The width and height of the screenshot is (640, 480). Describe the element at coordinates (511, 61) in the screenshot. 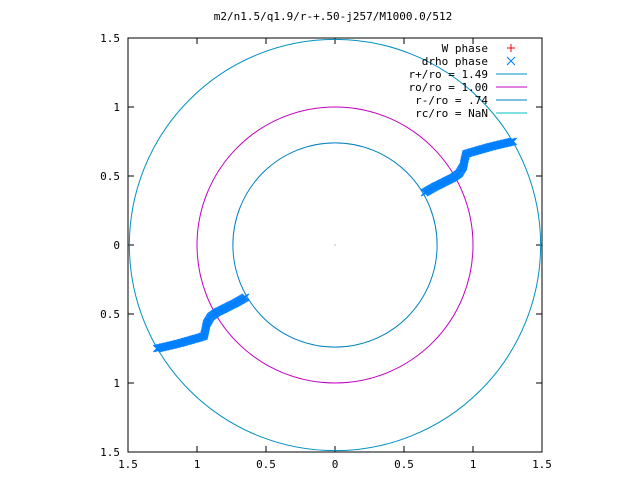

I see `legend-x-marker` at that location.